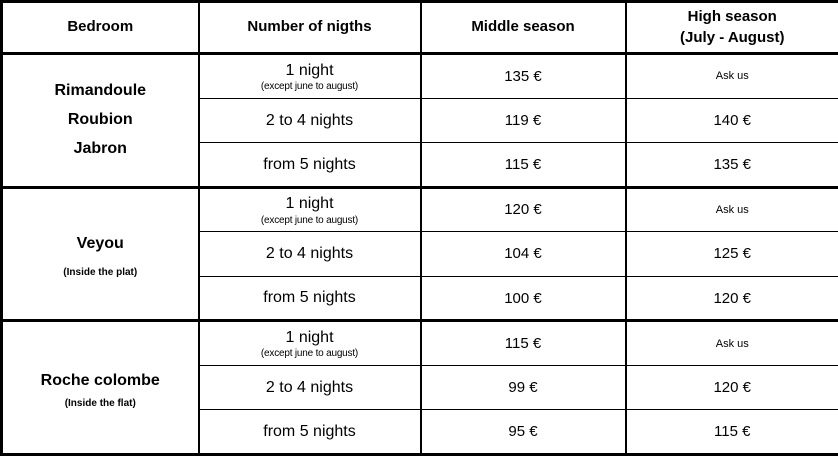 Image resolution: width=838 pixels, height=456 pixels. What do you see at coordinates (523, 387) in the screenshot?
I see `middle-season-price: 99 €` at bounding box center [523, 387].